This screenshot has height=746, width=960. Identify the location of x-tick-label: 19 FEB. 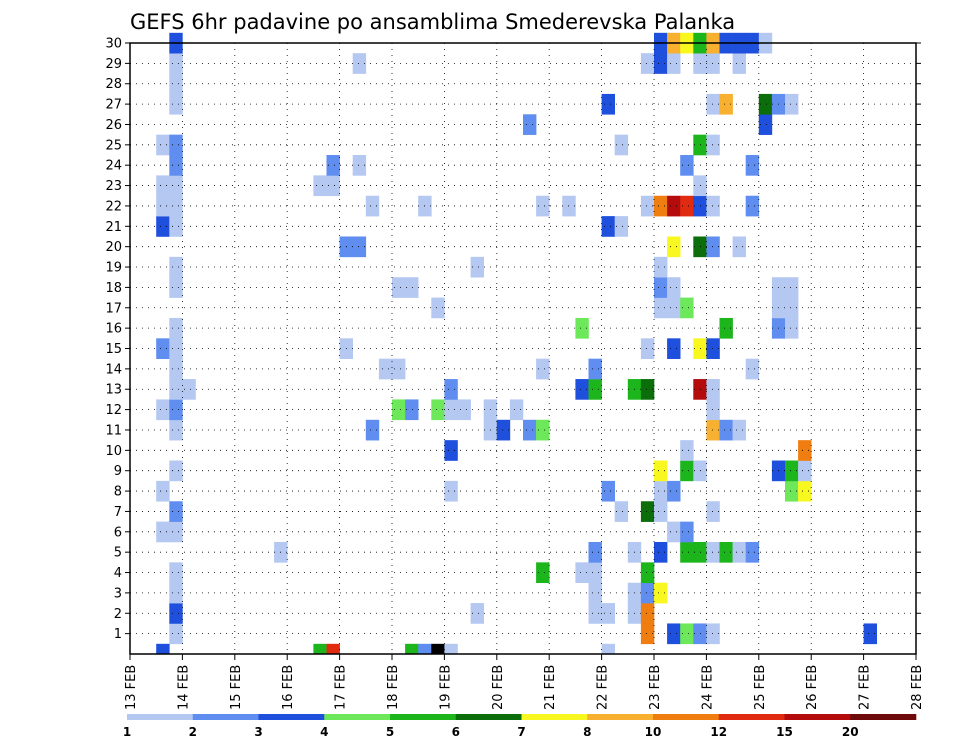
(445, 687).